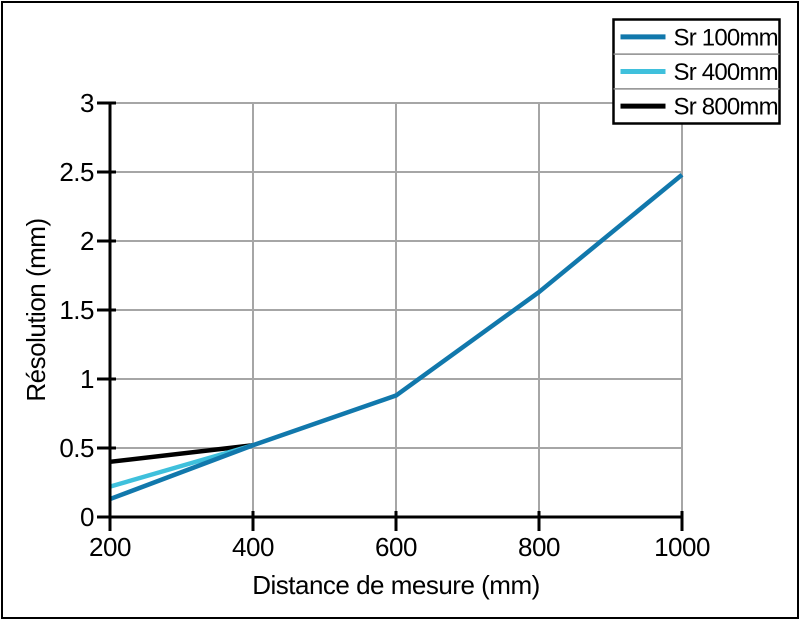 This screenshot has width=800, height=620. I want to click on x-tick-label-200: 200, so click(110, 547).